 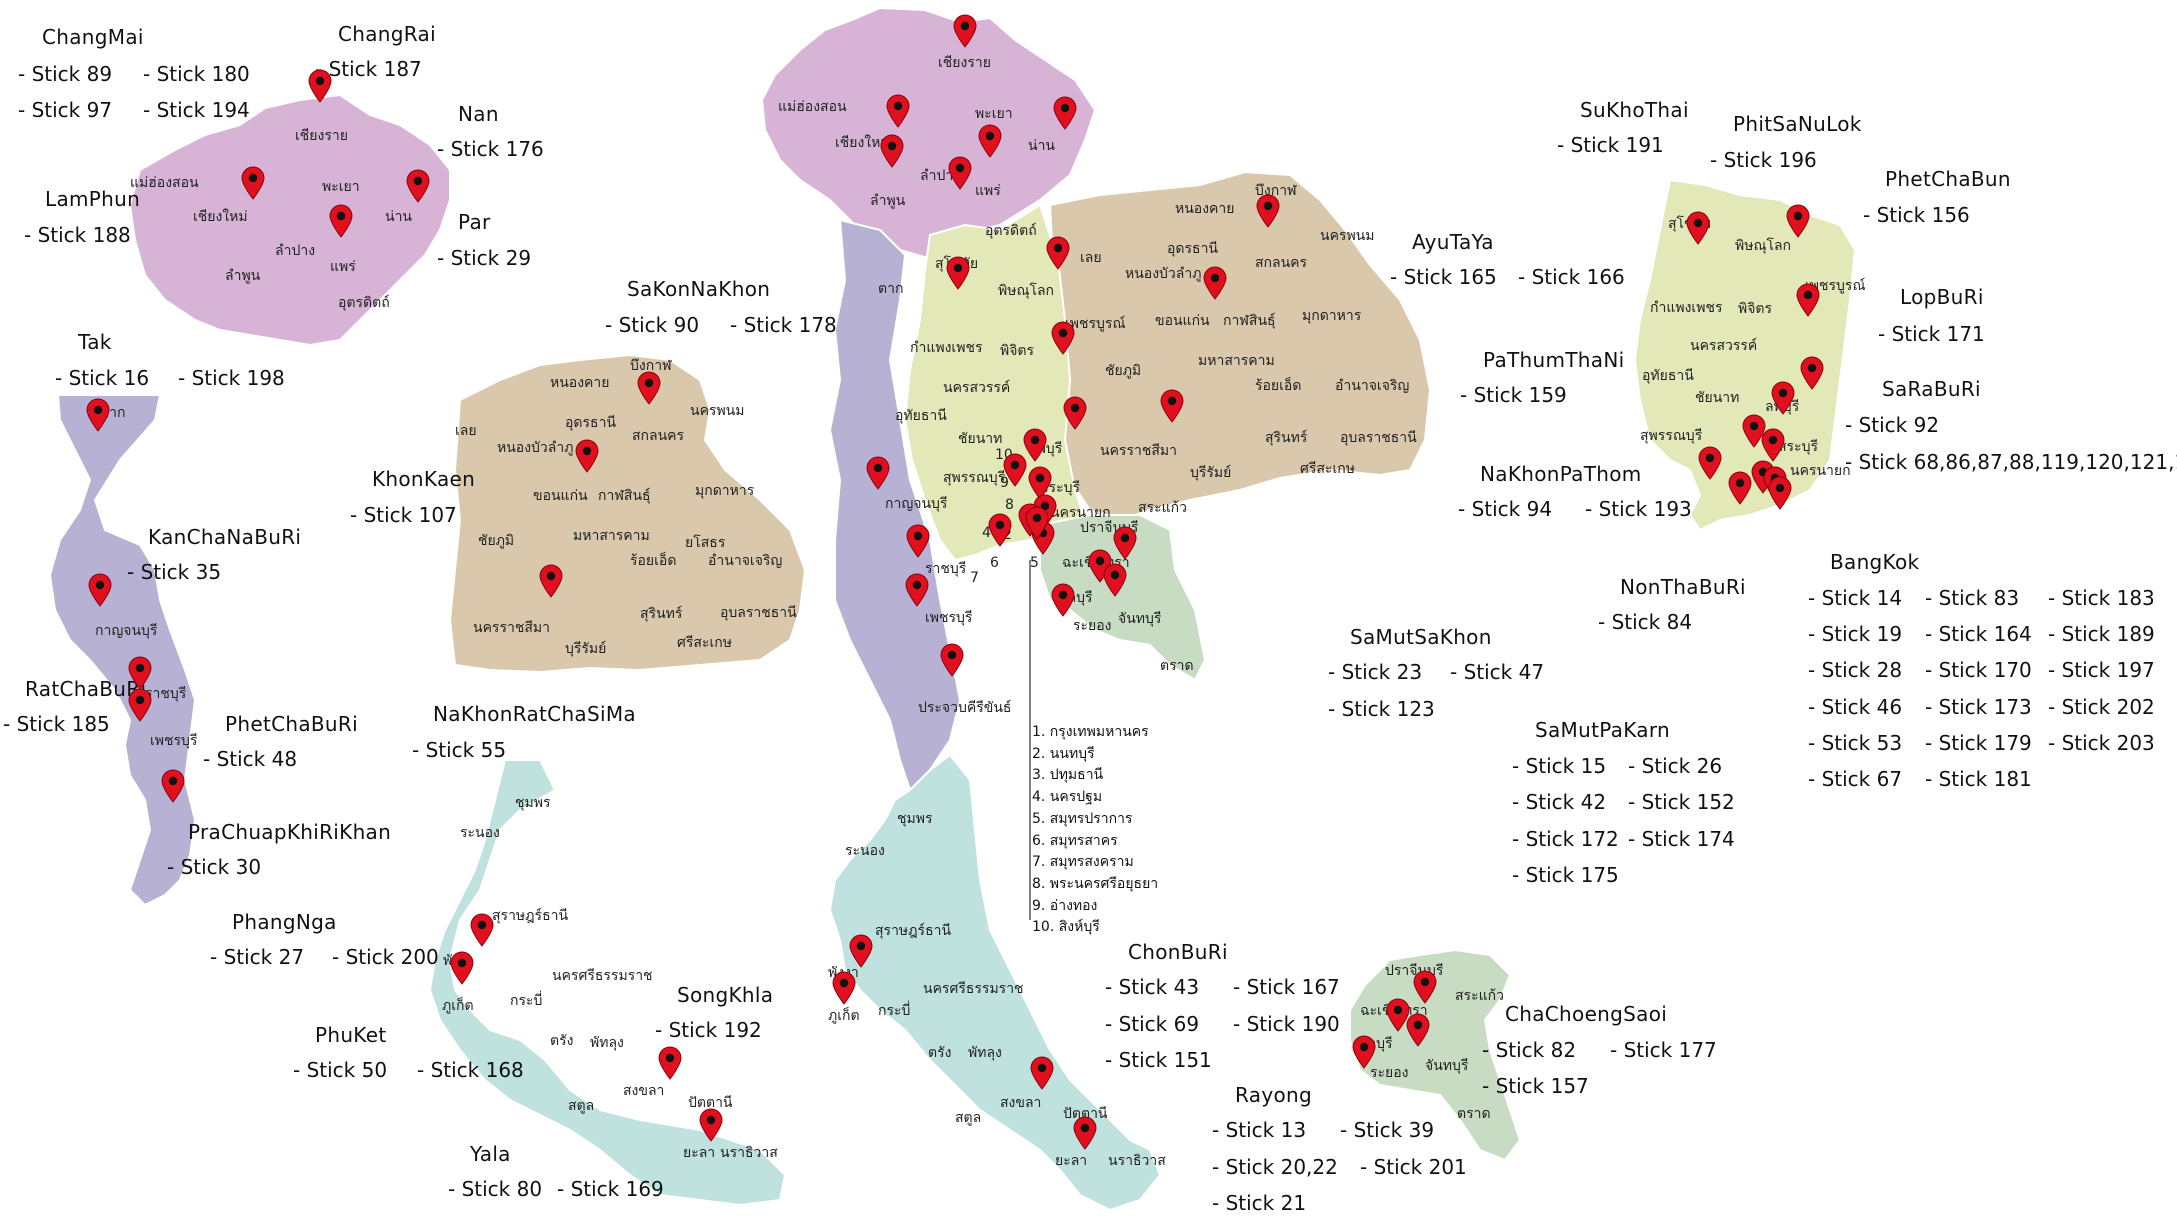 What do you see at coordinates (1978, 743) in the screenshot?
I see `stick-label: - Stick 179` at bounding box center [1978, 743].